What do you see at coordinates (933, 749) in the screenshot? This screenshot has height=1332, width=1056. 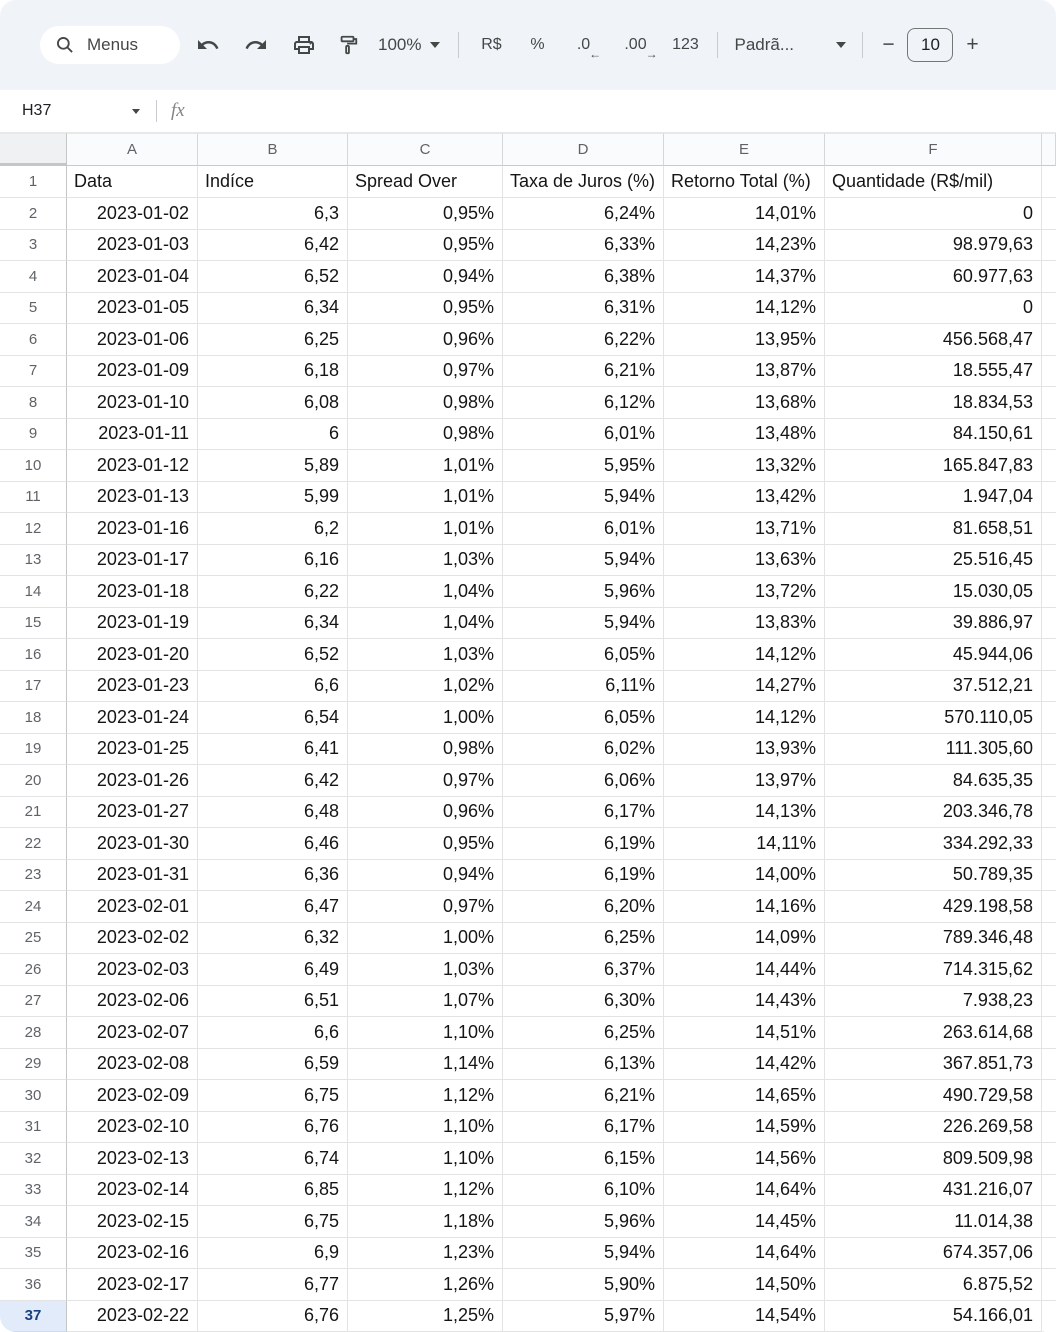 I see `cell: 111.305,60` at bounding box center [933, 749].